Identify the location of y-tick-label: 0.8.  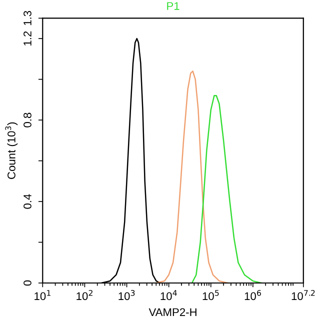
(28, 120).